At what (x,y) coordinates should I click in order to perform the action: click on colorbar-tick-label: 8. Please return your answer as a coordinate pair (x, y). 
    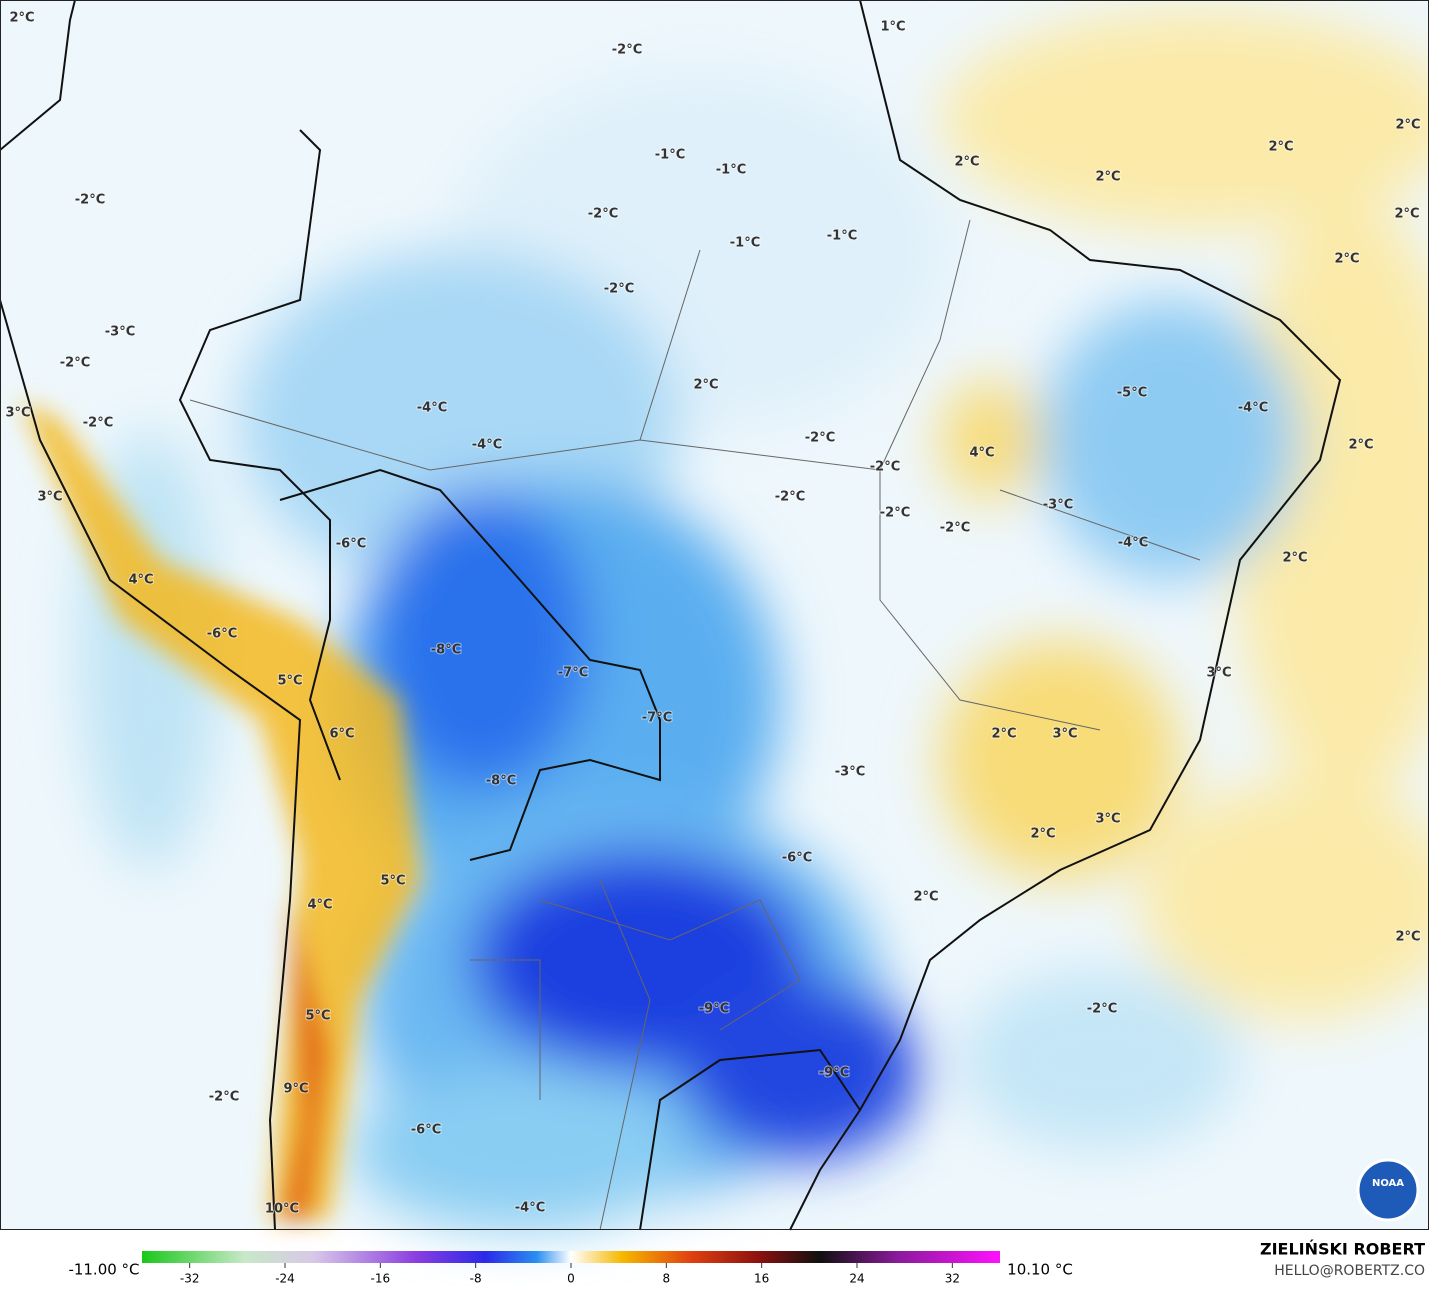
    Looking at the image, I should click on (667, 1279).